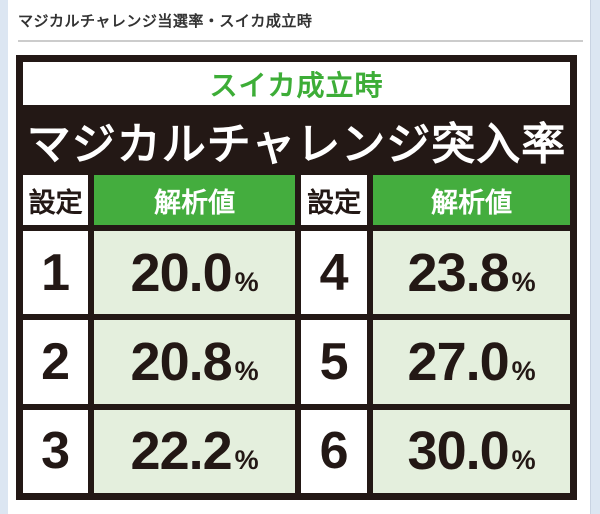 The width and height of the screenshot is (600, 514). Describe the element at coordinates (56, 362) in the screenshot. I see `setting-cell: 2` at that location.